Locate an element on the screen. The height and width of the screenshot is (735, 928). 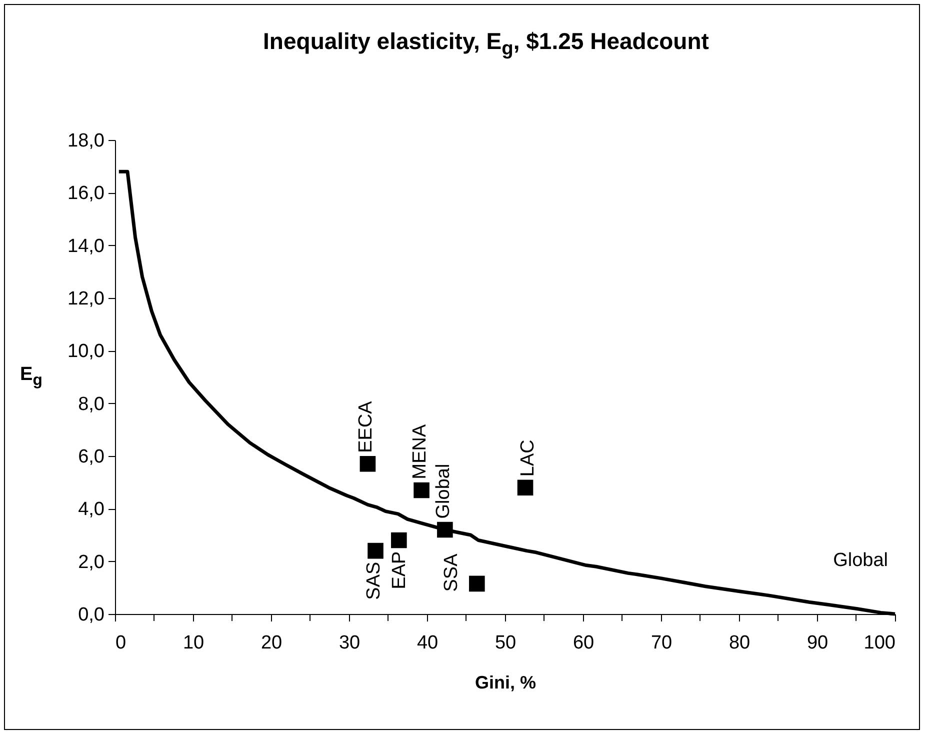
y-tick-label: 16,0 is located at coordinates (86, 193).